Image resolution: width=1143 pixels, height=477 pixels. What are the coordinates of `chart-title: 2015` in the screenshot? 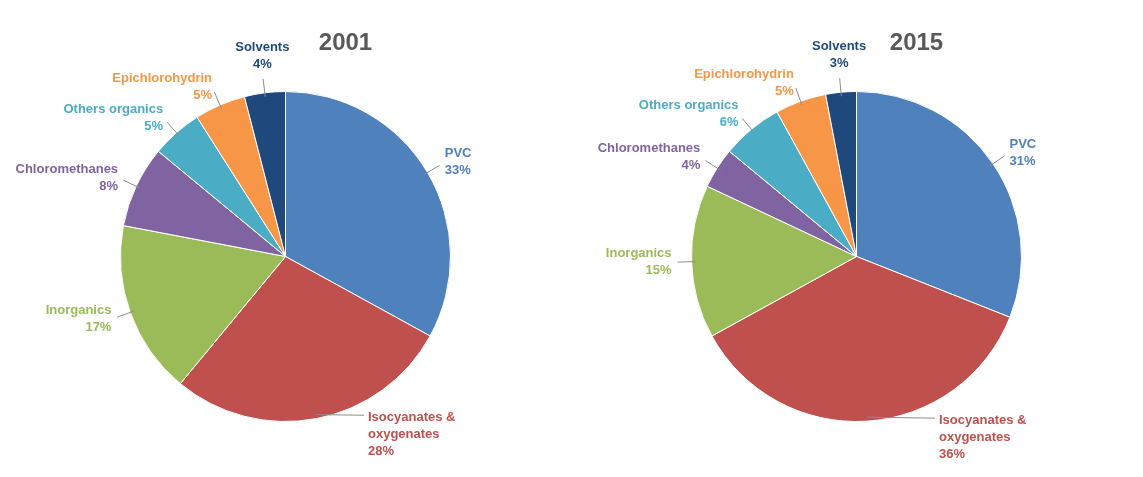 It's located at (916, 42).